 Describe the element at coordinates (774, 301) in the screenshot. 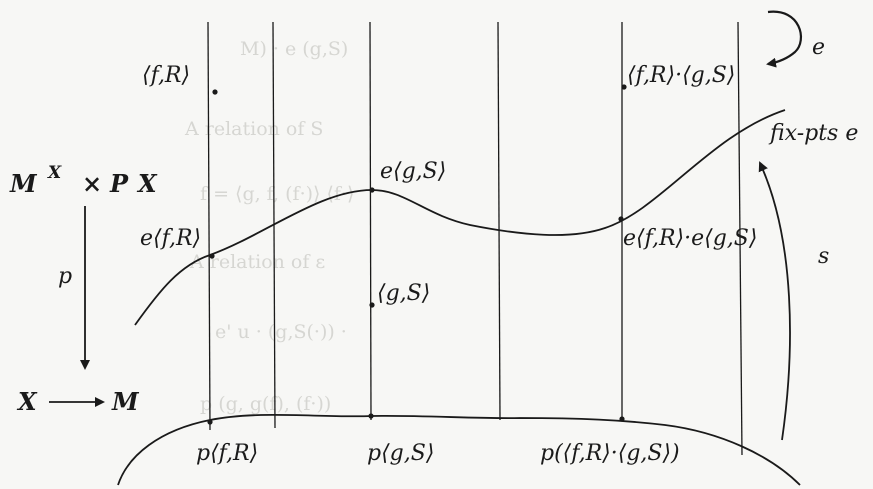

I see `s-arrow` at that location.